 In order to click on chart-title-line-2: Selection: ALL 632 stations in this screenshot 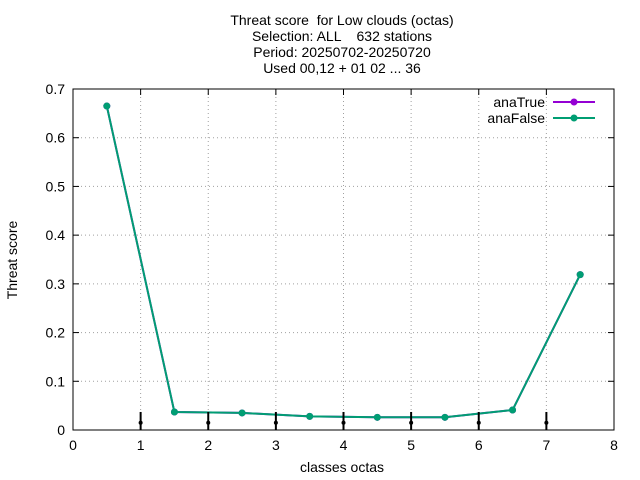, I will do `click(342, 36)`.